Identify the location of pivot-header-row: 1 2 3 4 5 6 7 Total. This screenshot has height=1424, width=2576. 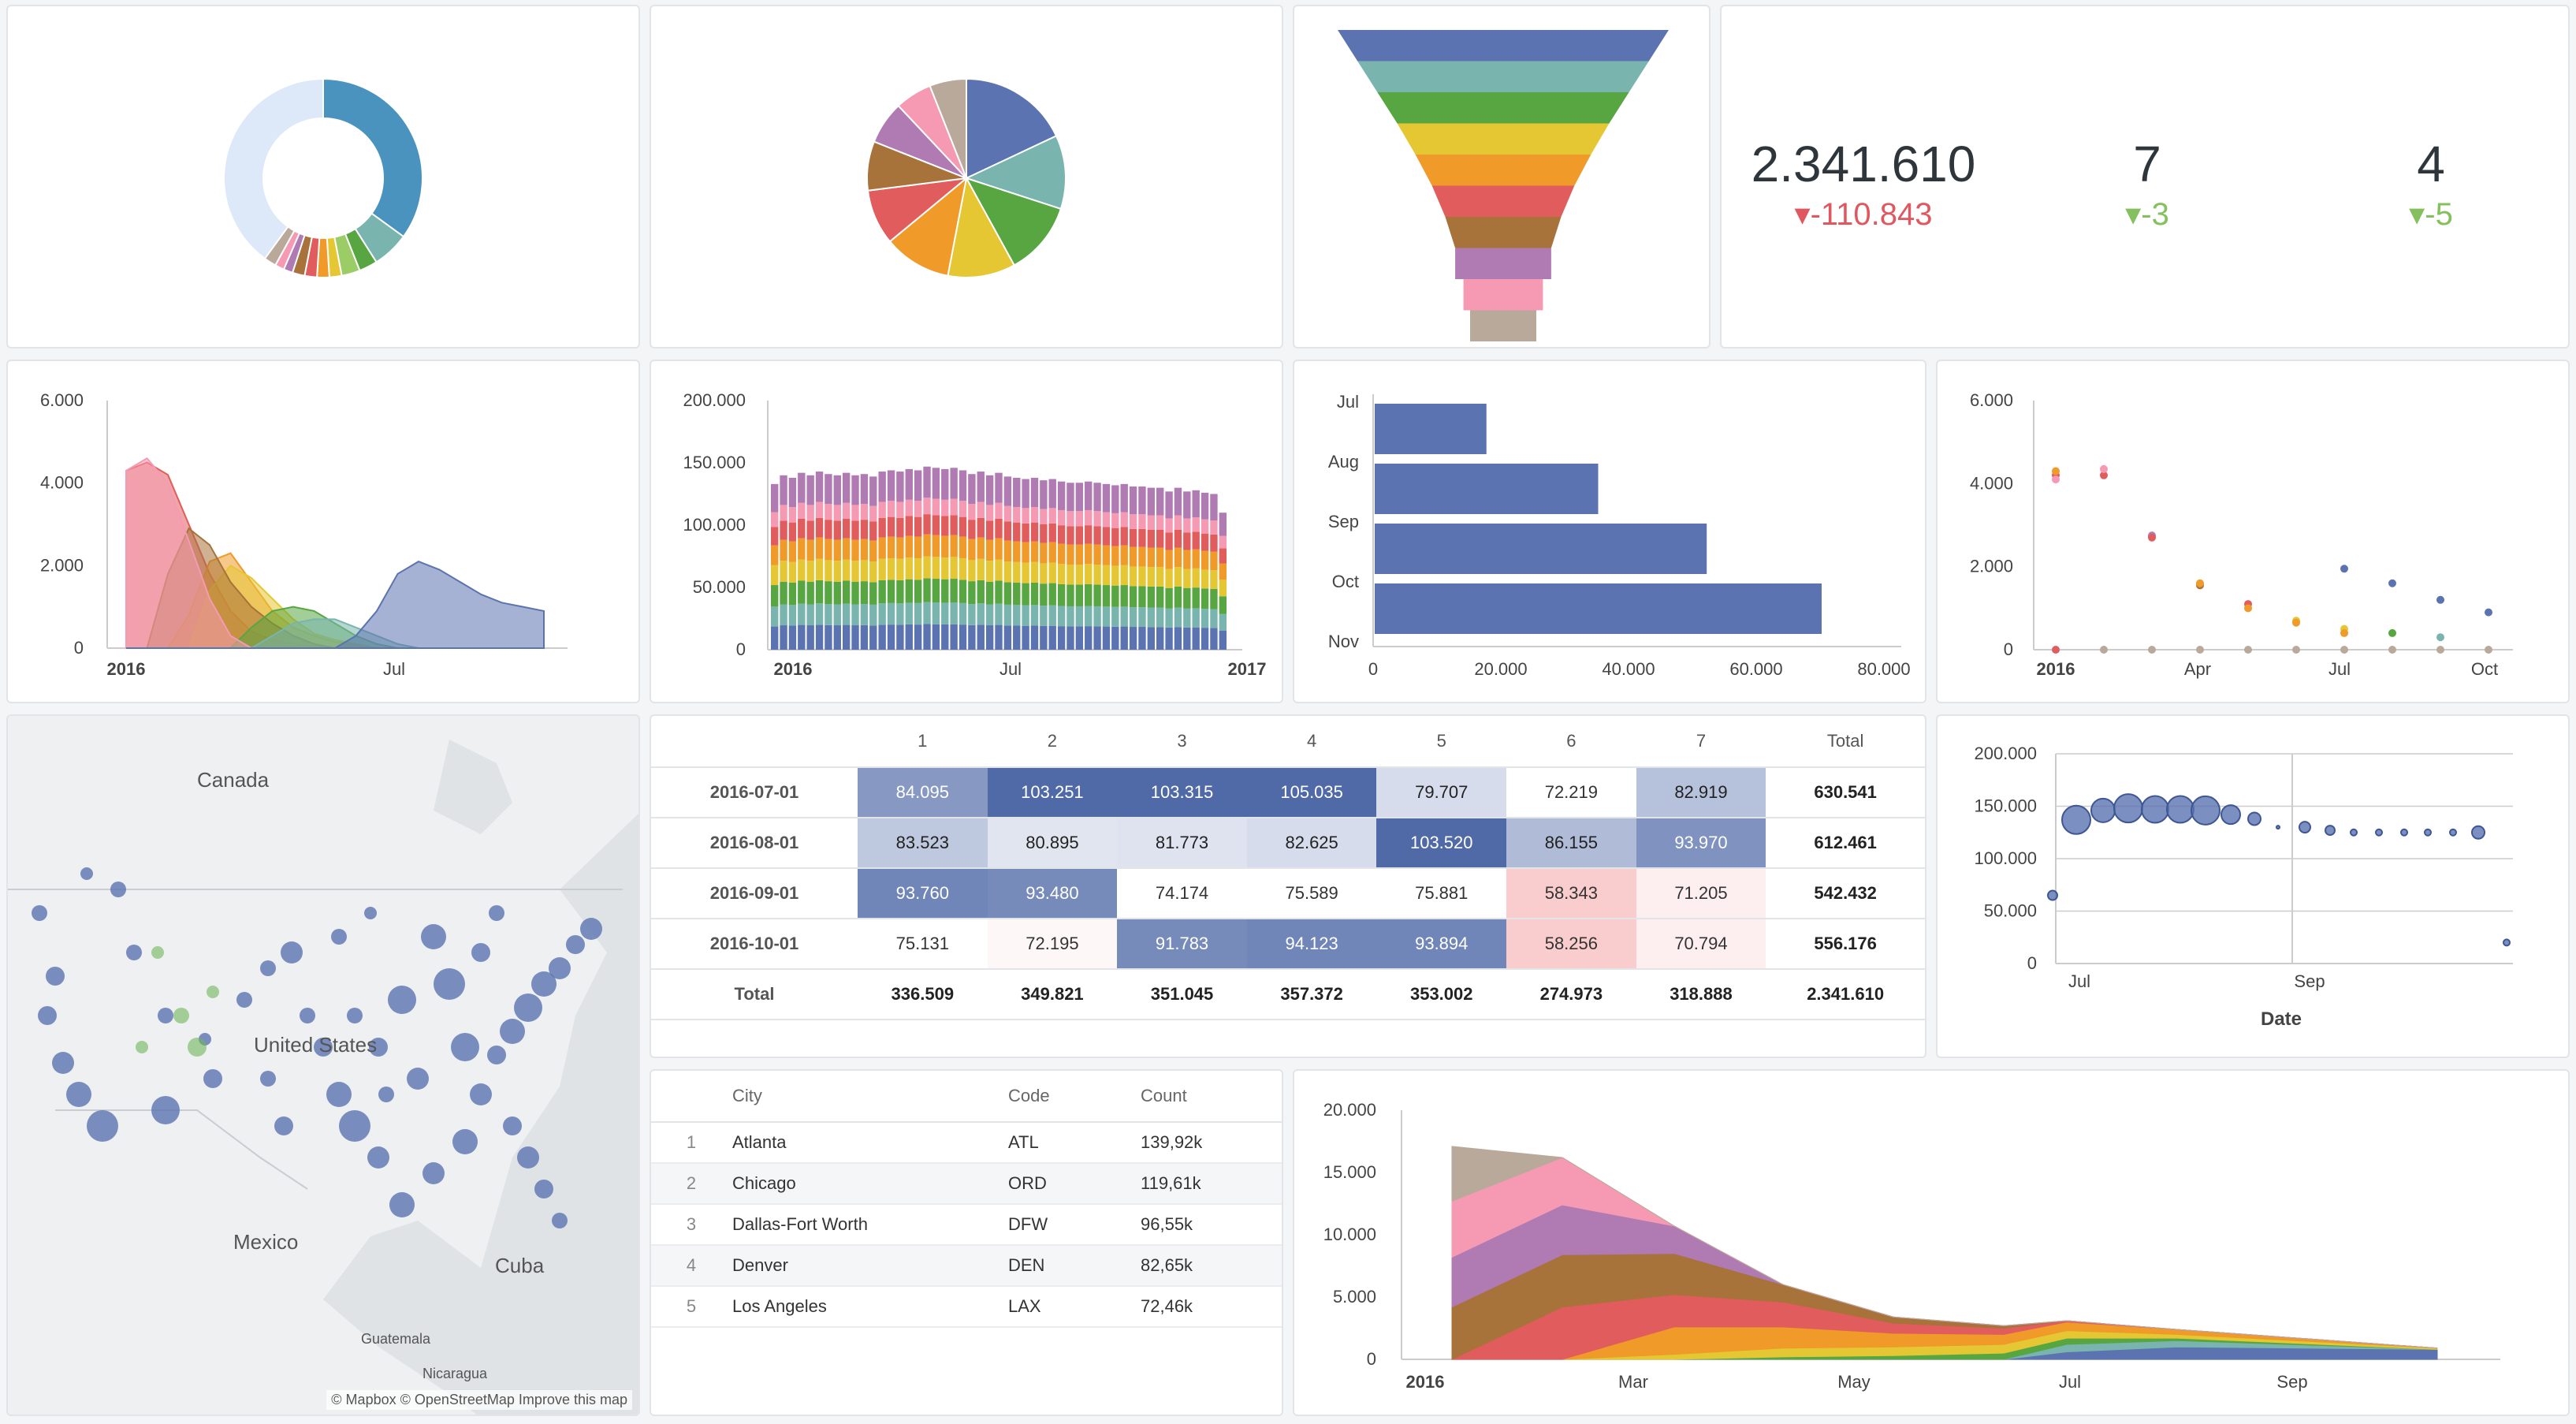
(1288, 742).